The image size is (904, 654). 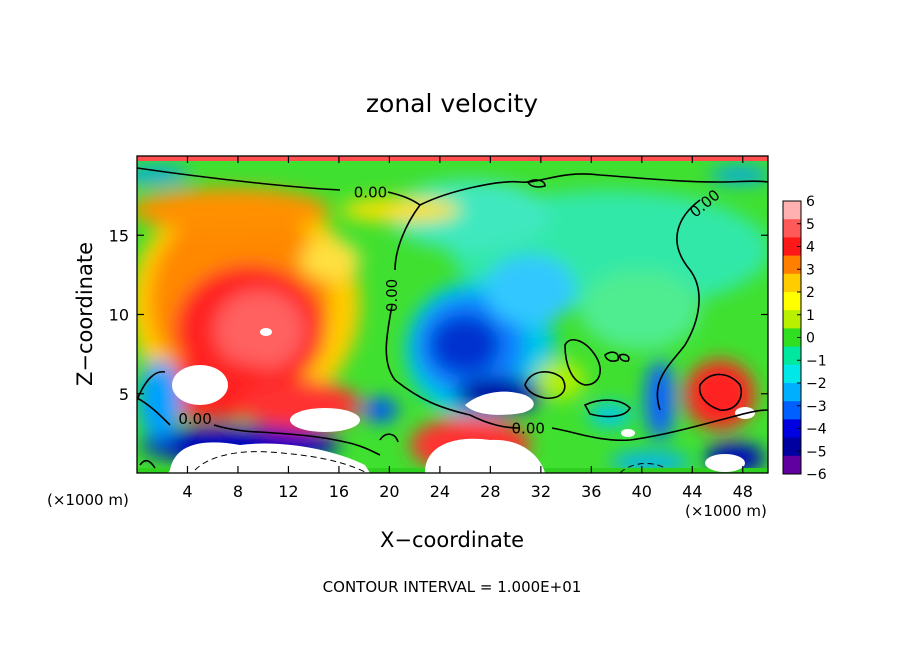 What do you see at coordinates (810, 316) in the screenshot?
I see `colorbar-tick-label: 1` at bounding box center [810, 316].